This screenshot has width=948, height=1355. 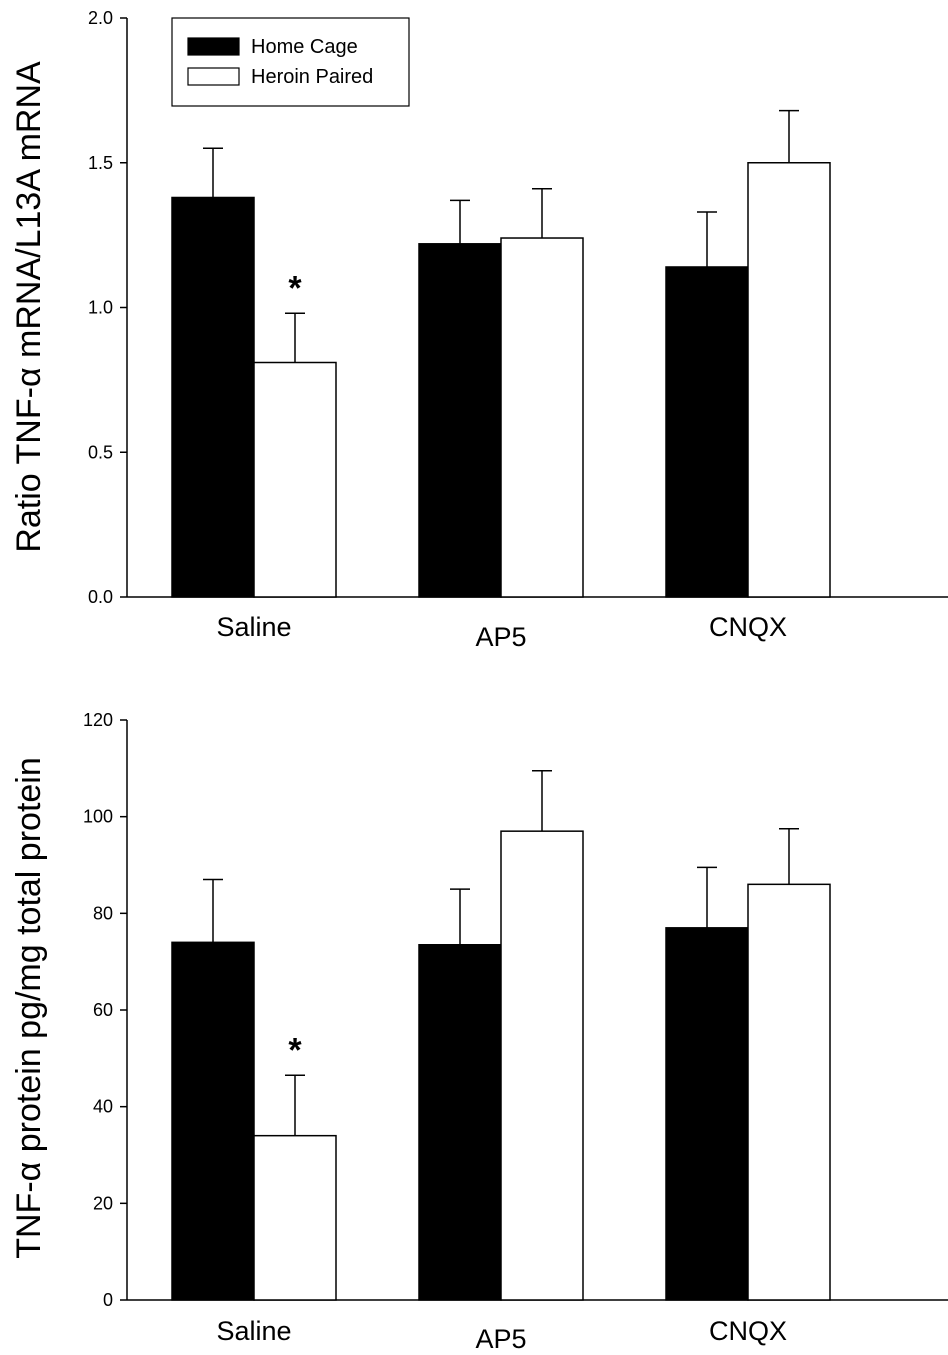 I want to click on y-axis-label: Ratio TNF-α mRNA/L13A mRNA, so click(x=29, y=307).